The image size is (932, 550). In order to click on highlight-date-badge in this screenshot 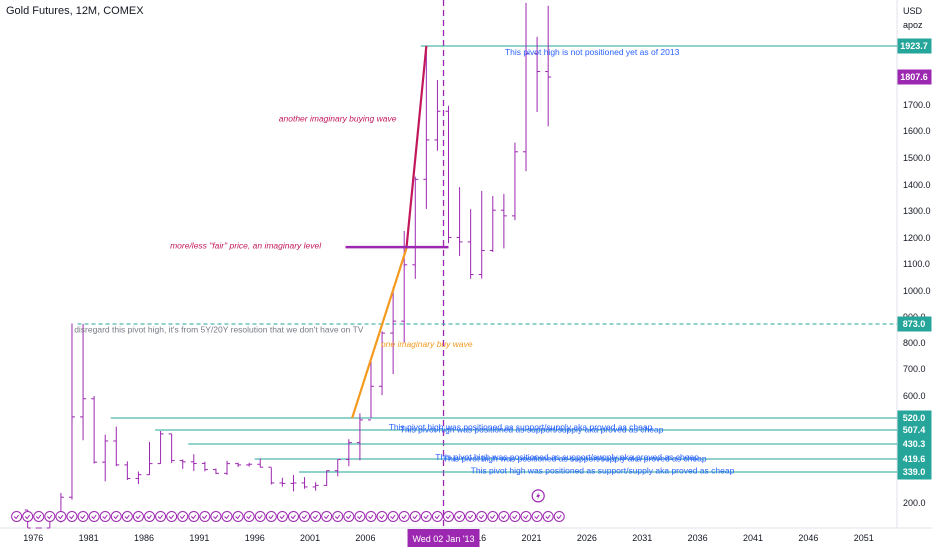, I will do `click(443, 538)`.